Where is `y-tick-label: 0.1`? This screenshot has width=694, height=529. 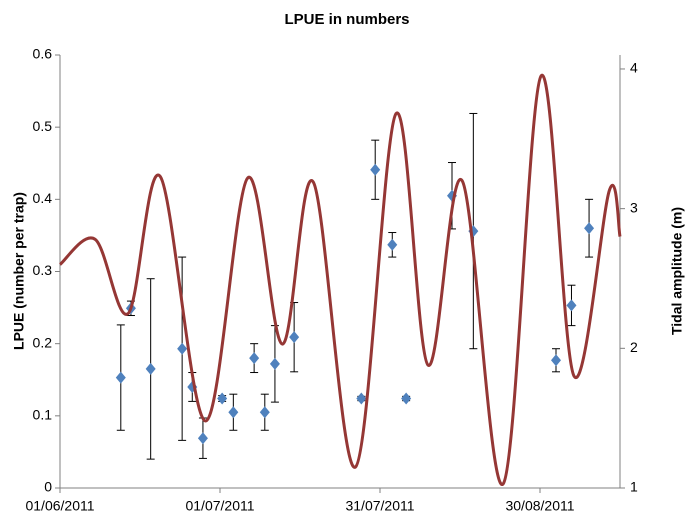
y-tick-label: 0.1 is located at coordinates (43, 415).